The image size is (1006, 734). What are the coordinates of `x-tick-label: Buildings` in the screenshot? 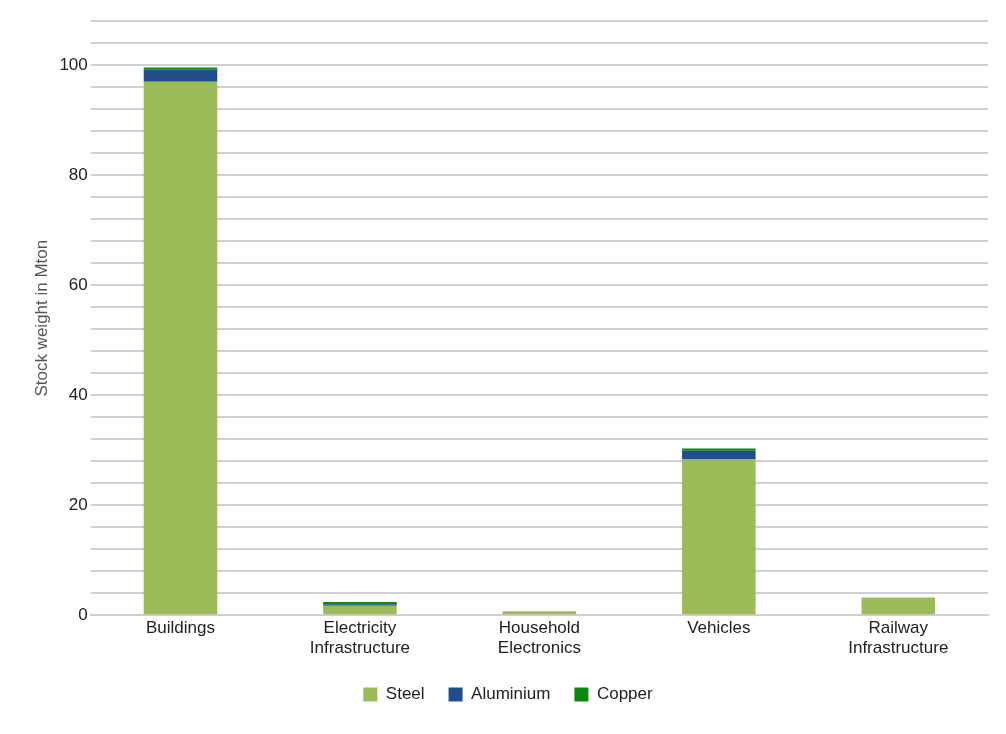 It's located at (180, 628).